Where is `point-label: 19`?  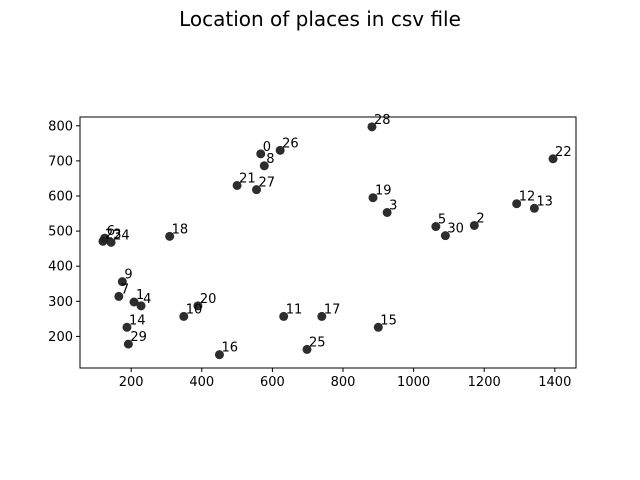 point-label: 19 is located at coordinates (383, 191).